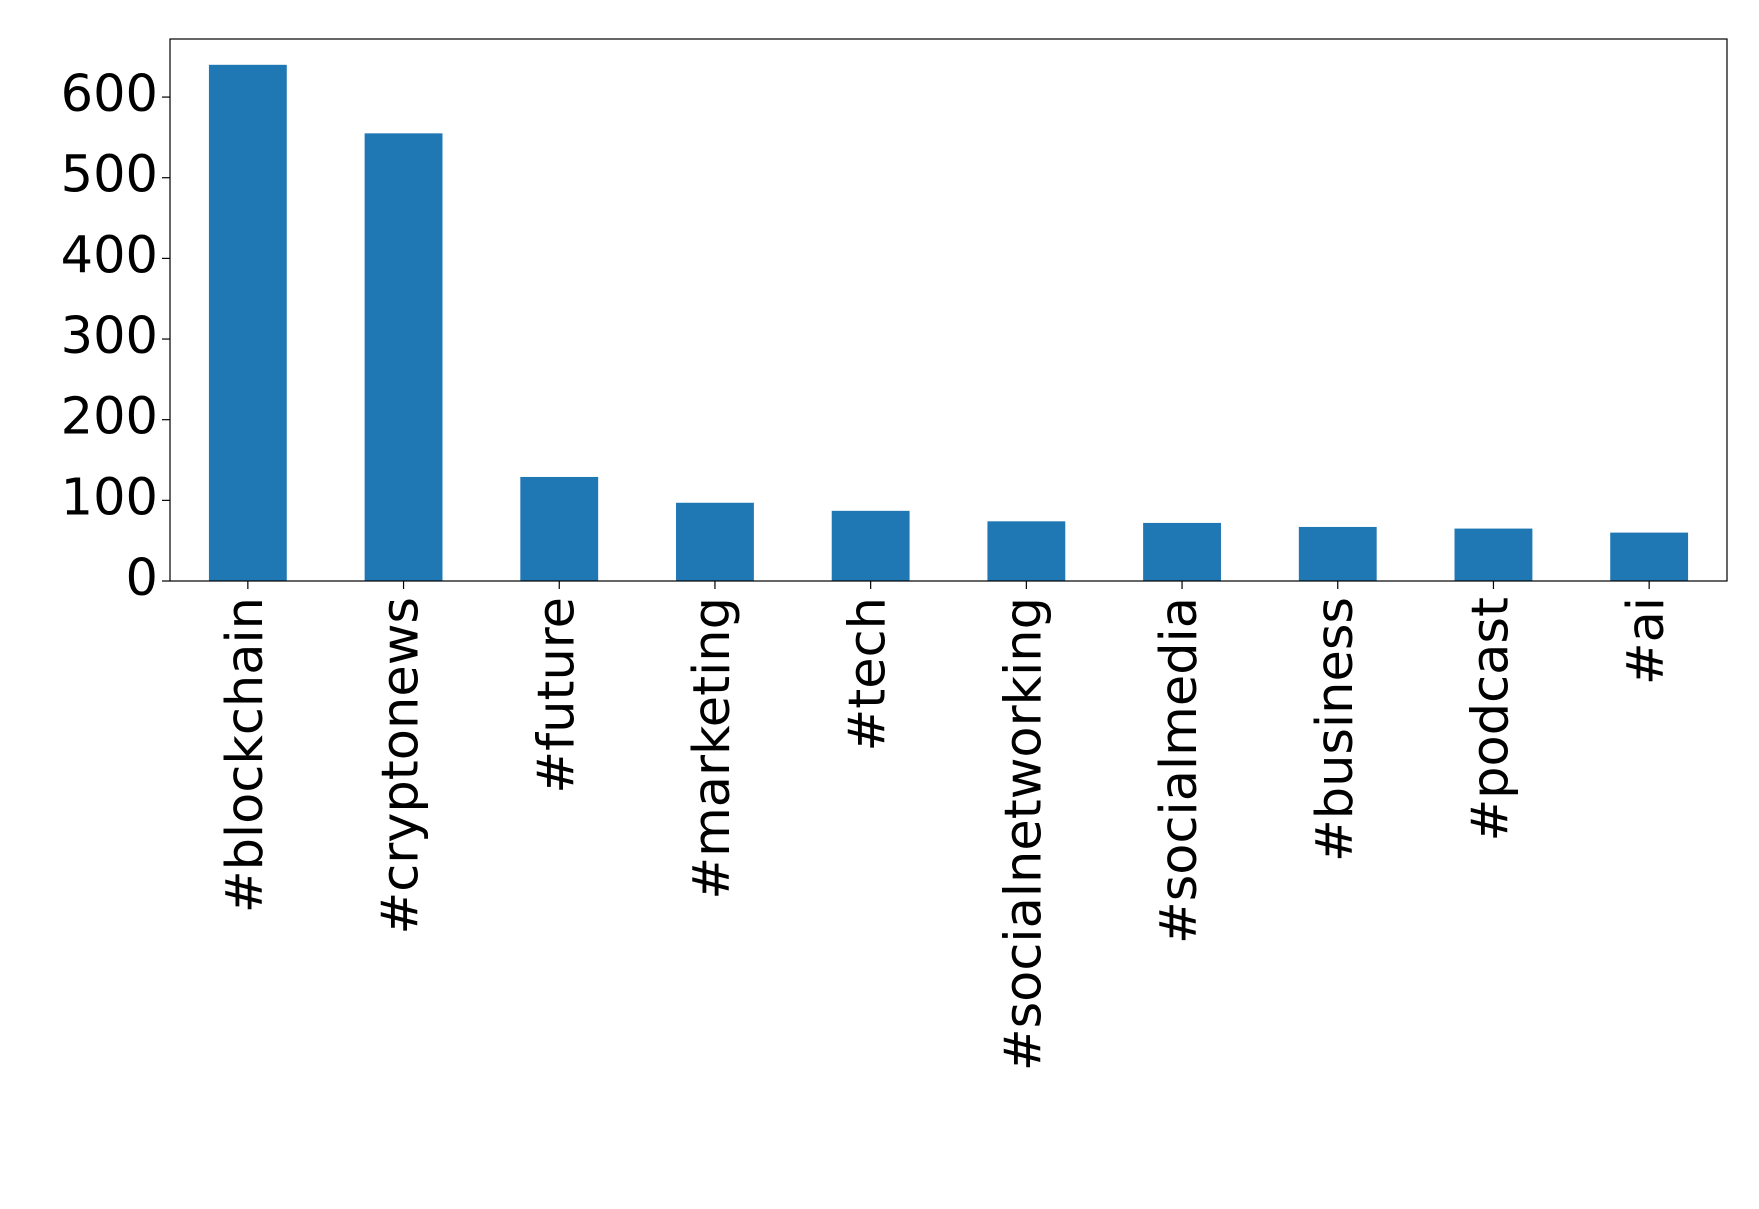 The width and height of the screenshot is (1759, 1209). I want to click on x-tick-label: #cryptonews, so click(401, 765).